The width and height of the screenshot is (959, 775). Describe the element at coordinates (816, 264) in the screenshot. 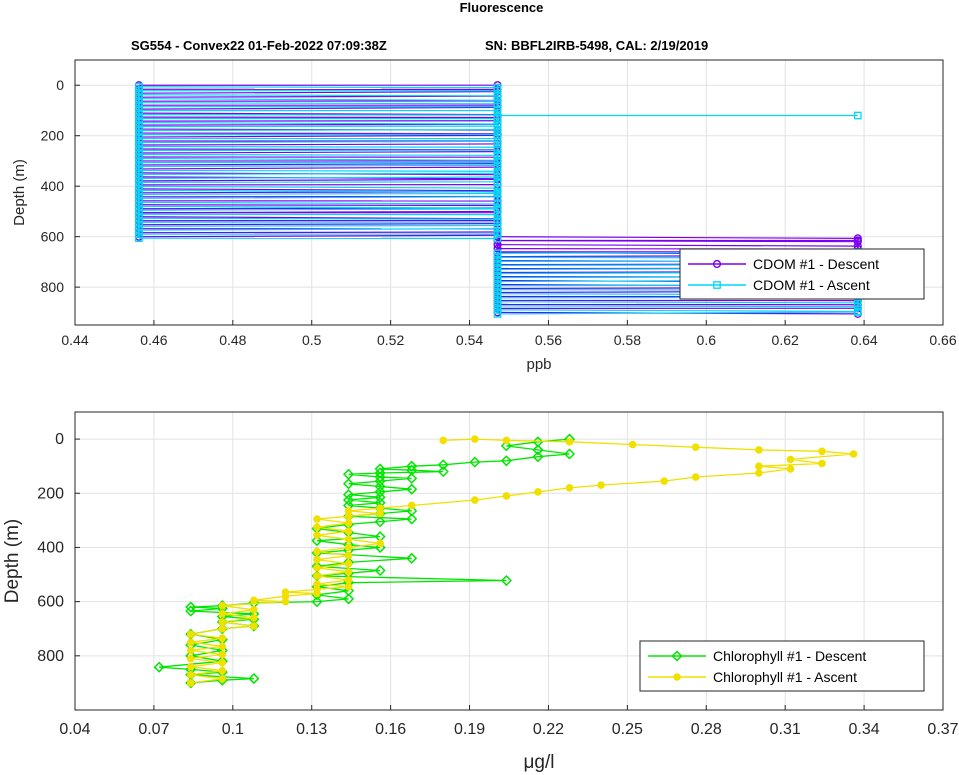

I see `legend-label: CDOM #1 - Descent` at that location.